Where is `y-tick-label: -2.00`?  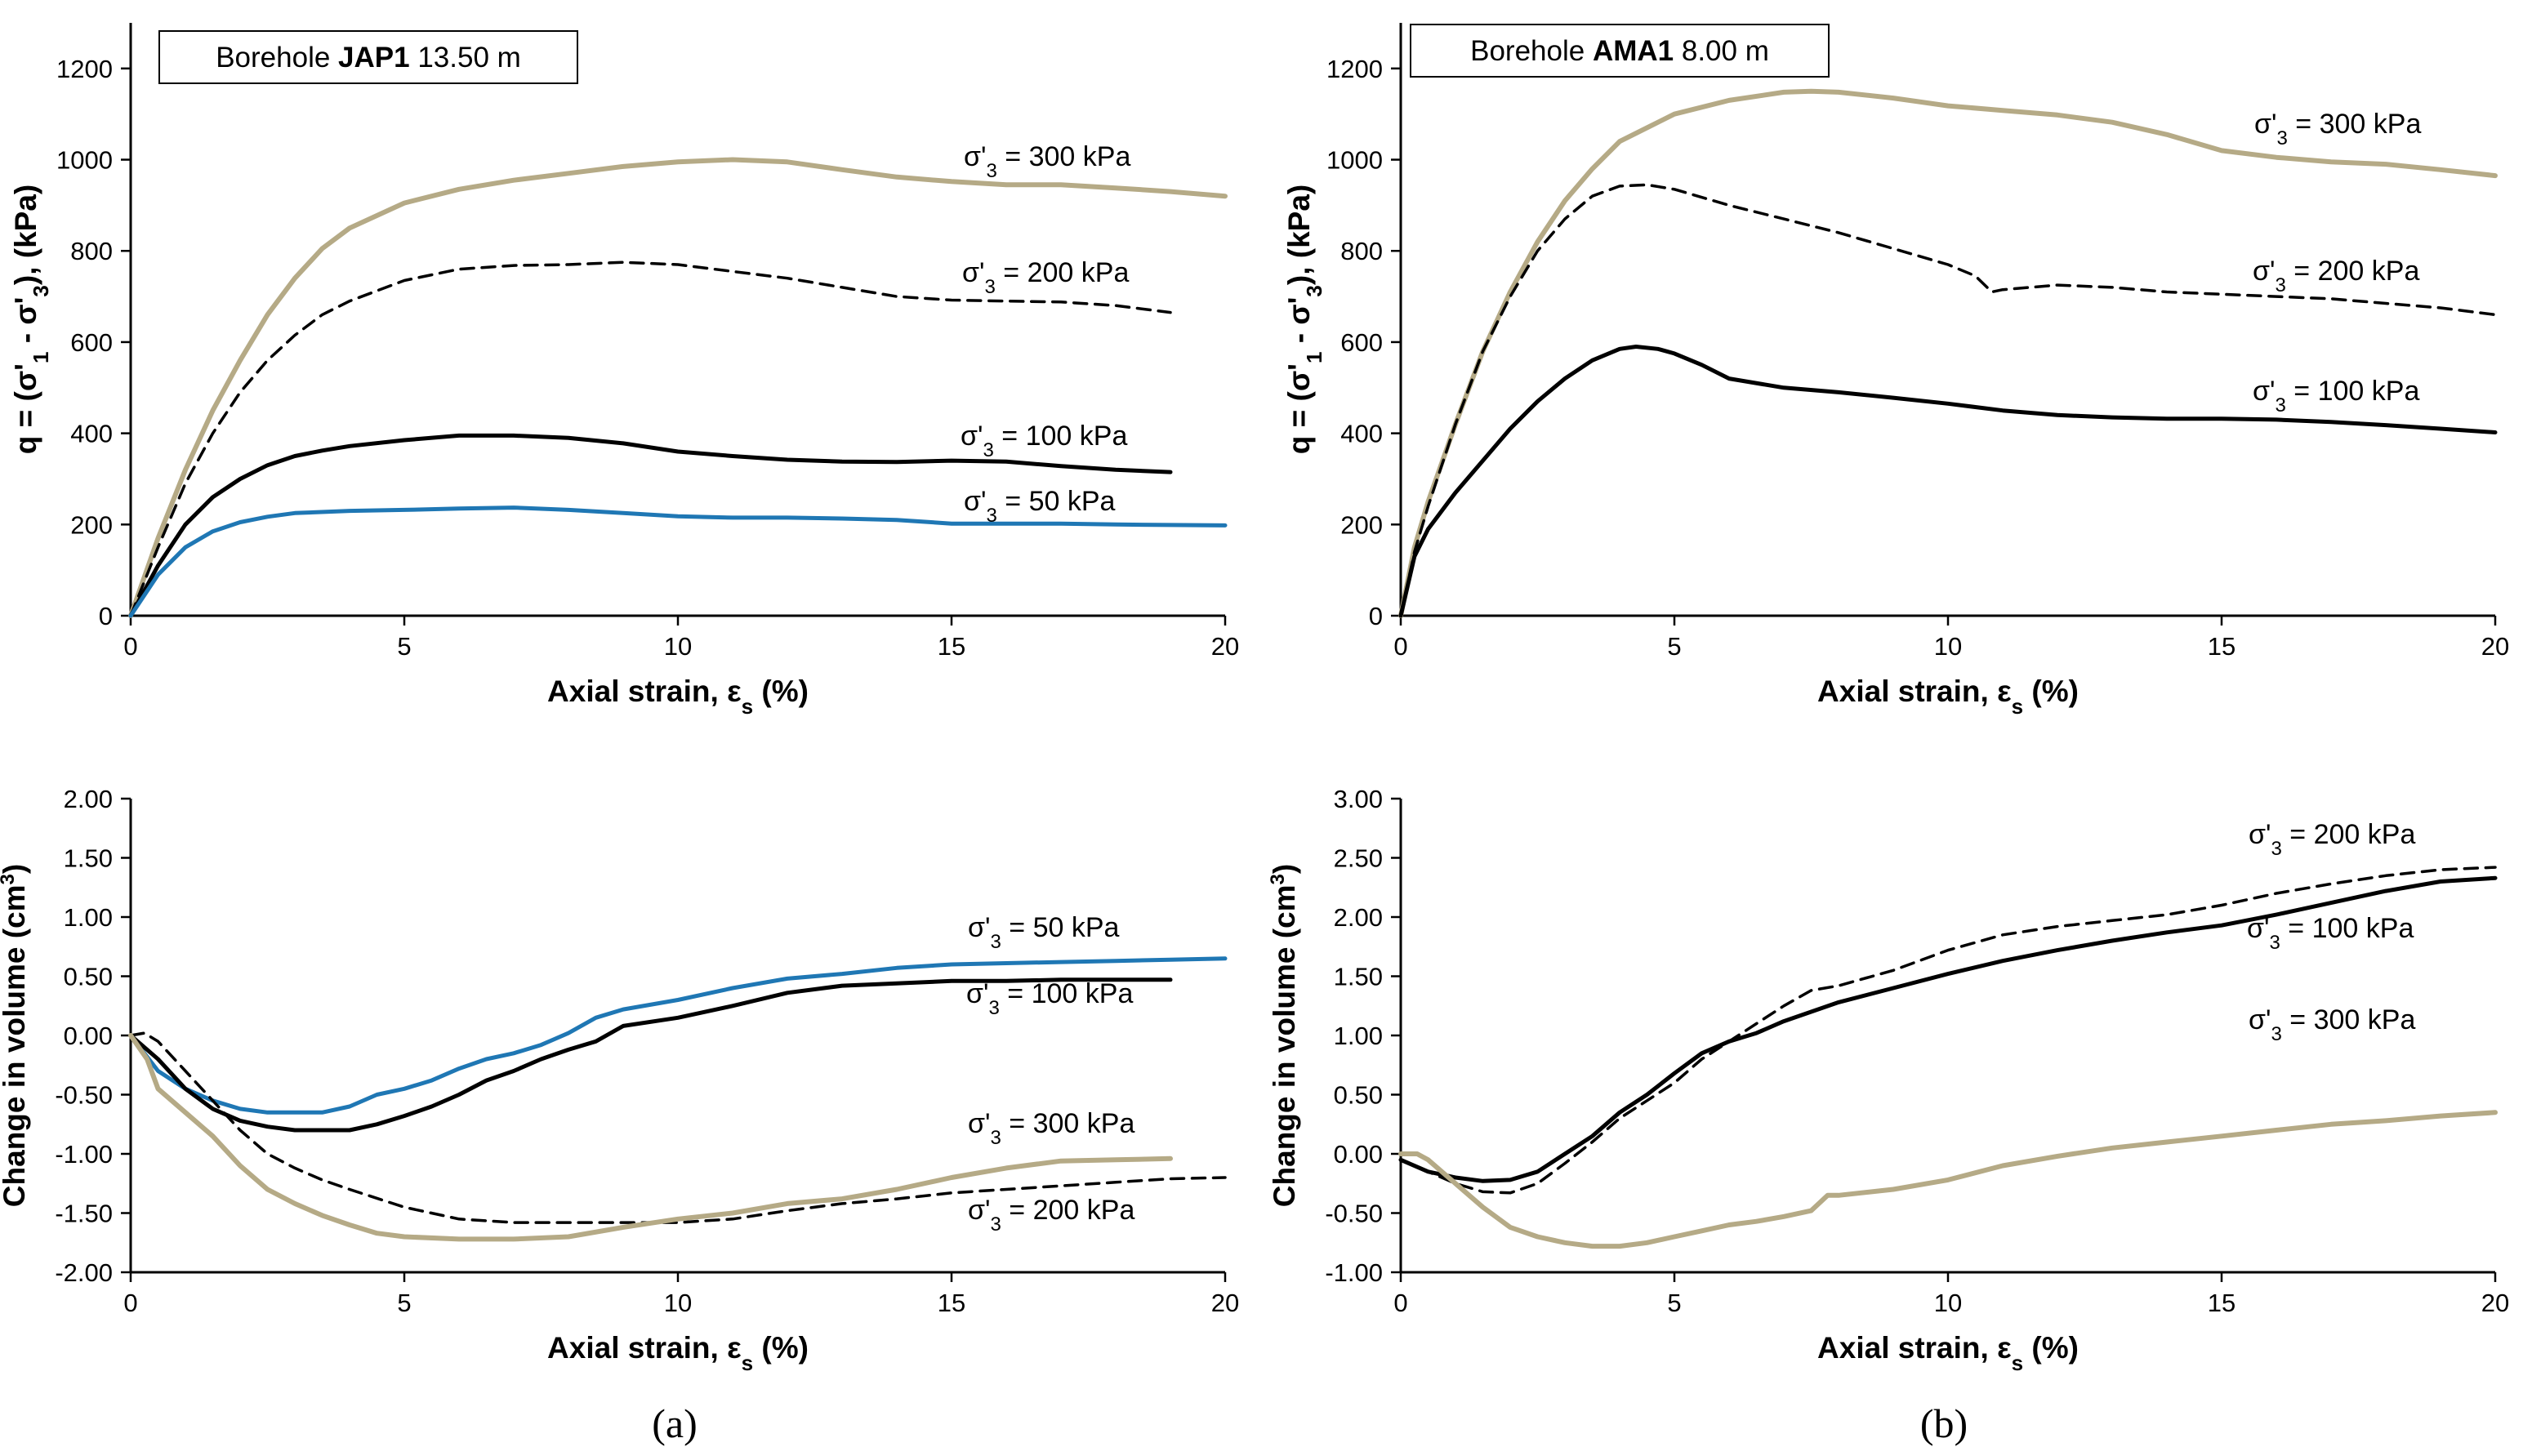 y-tick-label: -2.00 is located at coordinates (84, 1273).